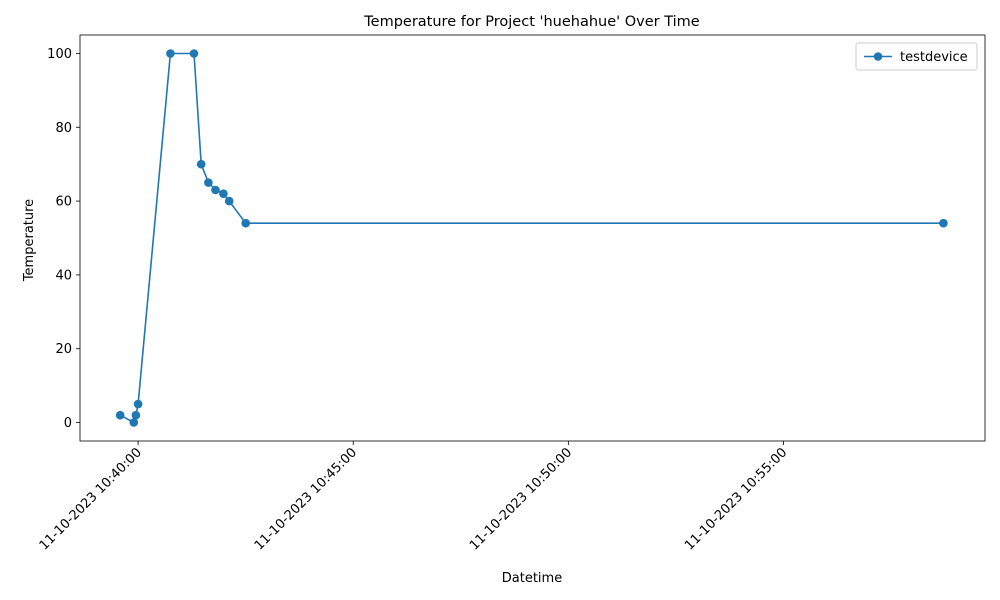 The width and height of the screenshot is (1000, 600). Describe the element at coordinates (63, 128) in the screenshot. I see `y-tick-label: 80` at that location.